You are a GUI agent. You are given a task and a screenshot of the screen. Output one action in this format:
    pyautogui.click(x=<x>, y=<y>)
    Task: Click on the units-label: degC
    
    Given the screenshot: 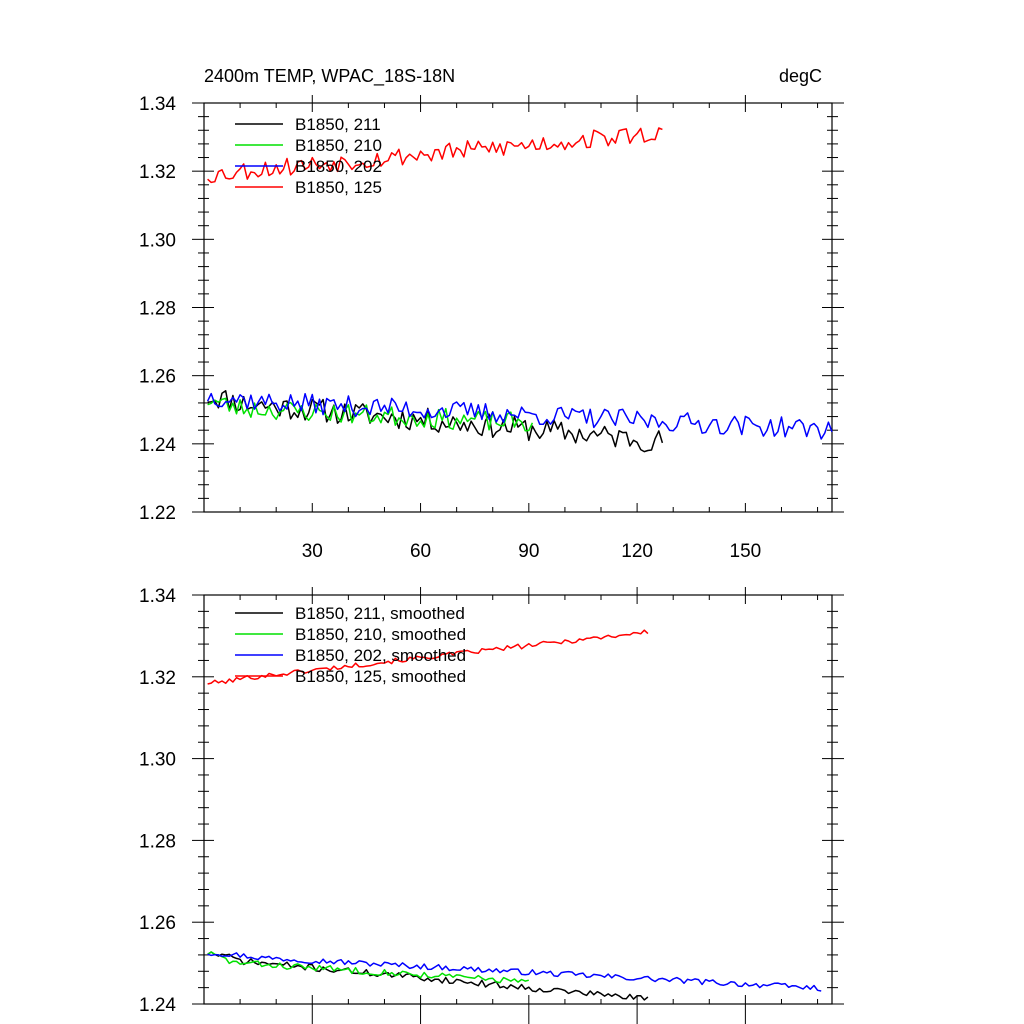 What is the action you would take?
    pyautogui.click(x=800, y=76)
    